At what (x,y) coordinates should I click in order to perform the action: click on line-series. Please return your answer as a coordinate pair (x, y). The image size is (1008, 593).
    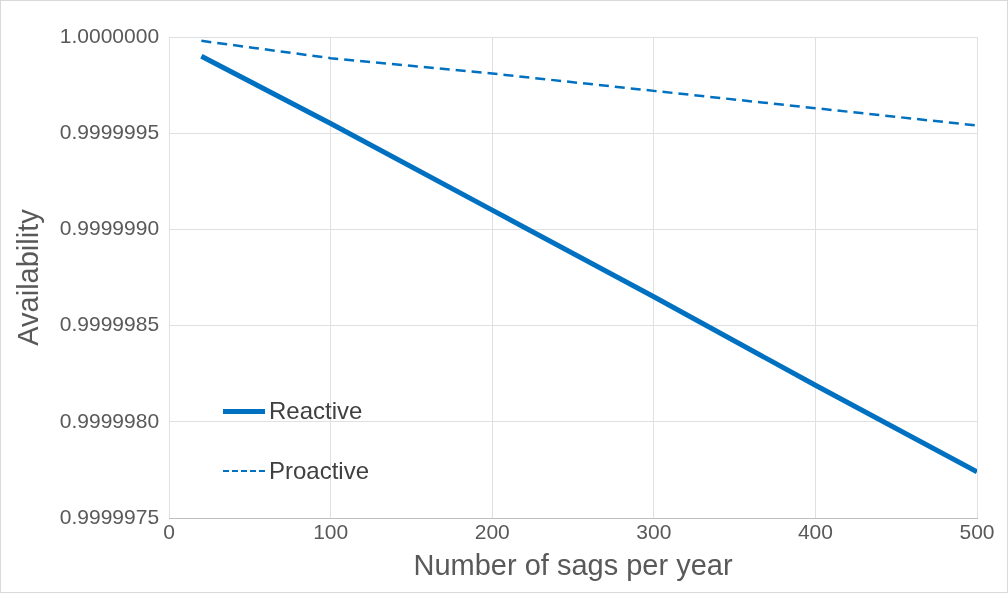
    Looking at the image, I should click on (588, 83).